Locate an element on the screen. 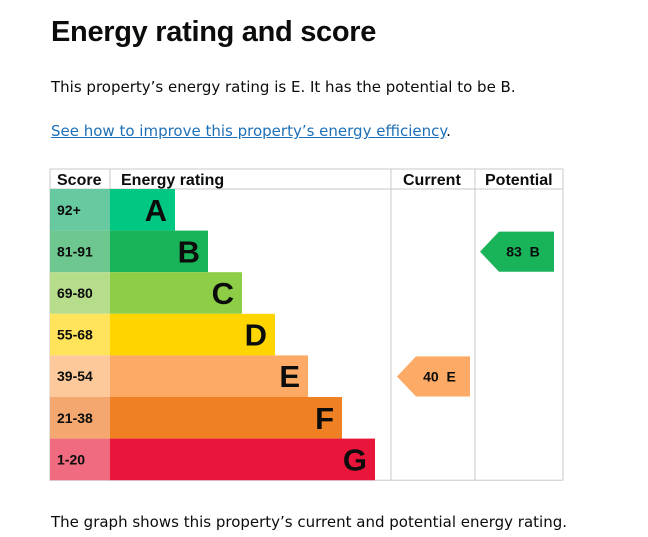  rating-bar-B is located at coordinates (159, 251).